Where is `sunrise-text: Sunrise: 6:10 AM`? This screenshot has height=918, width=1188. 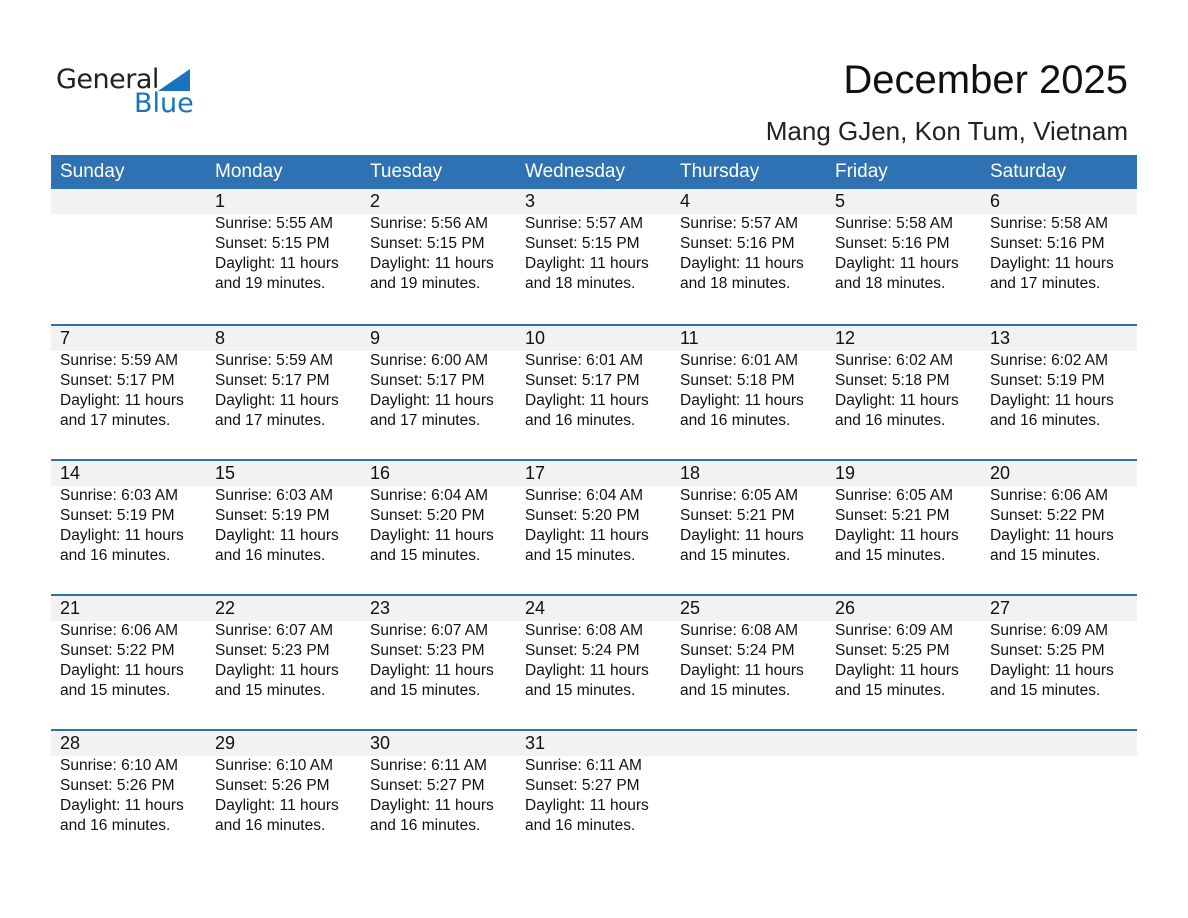
sunrise-text: Sunrise: 6:10 AM is located at coordinates (119, 765).